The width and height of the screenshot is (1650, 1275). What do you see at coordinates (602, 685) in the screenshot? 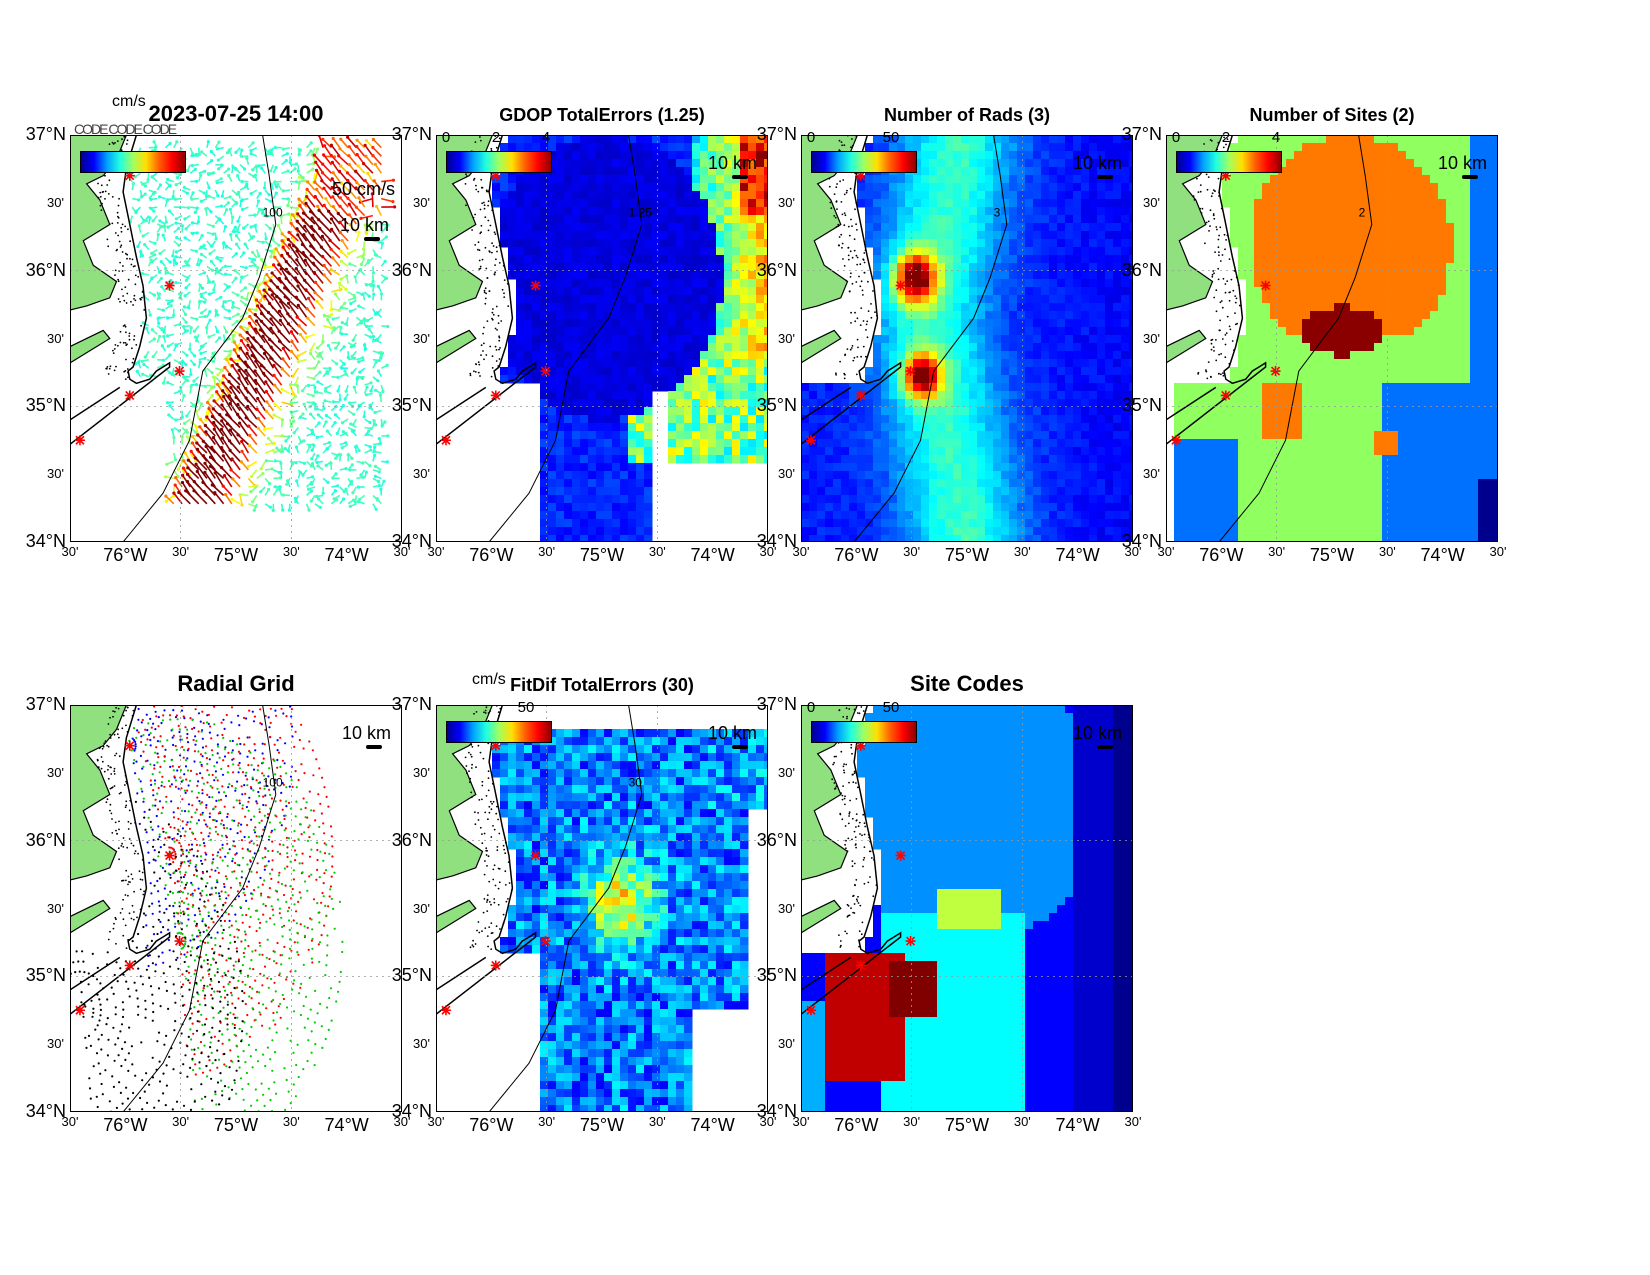
I see `panel-title: FitDif TotalErrors (30)` at bounding box center [602, 685].